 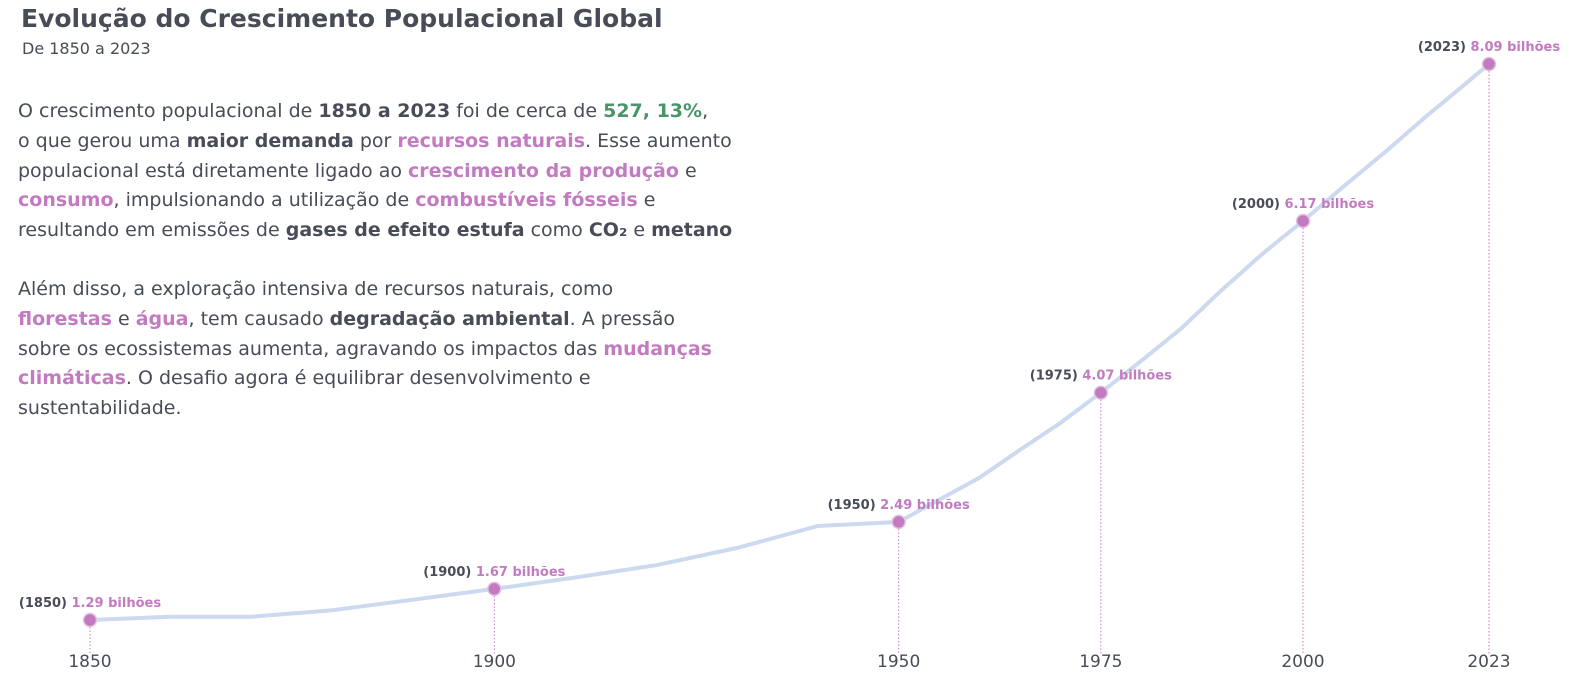 What do you see at coordinates (898, 522) in the screenshot?
I see `data-point-1950` at bounding box center [898, 522].